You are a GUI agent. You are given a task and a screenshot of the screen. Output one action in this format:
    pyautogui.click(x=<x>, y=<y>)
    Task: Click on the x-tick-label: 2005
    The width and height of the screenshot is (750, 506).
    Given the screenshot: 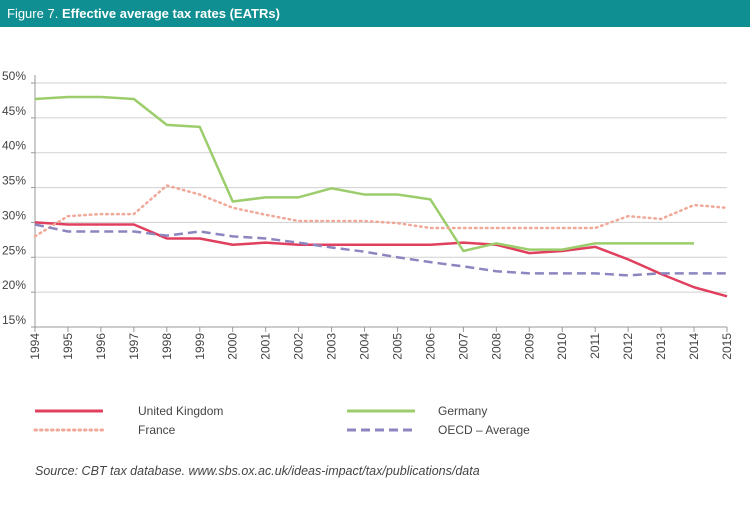 What is the action you would take?
    pyautogui.click(x=397, y=346)
    